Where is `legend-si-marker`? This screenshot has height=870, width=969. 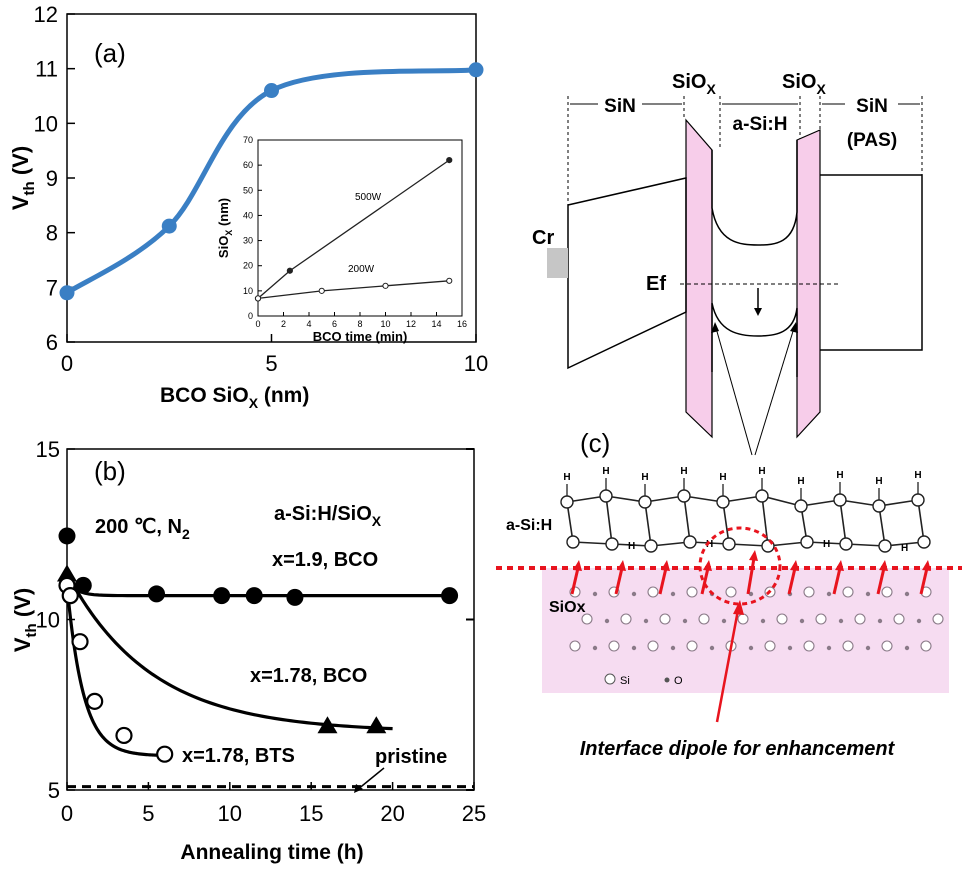 legend-si-marker is located at coordinates (610, 679).